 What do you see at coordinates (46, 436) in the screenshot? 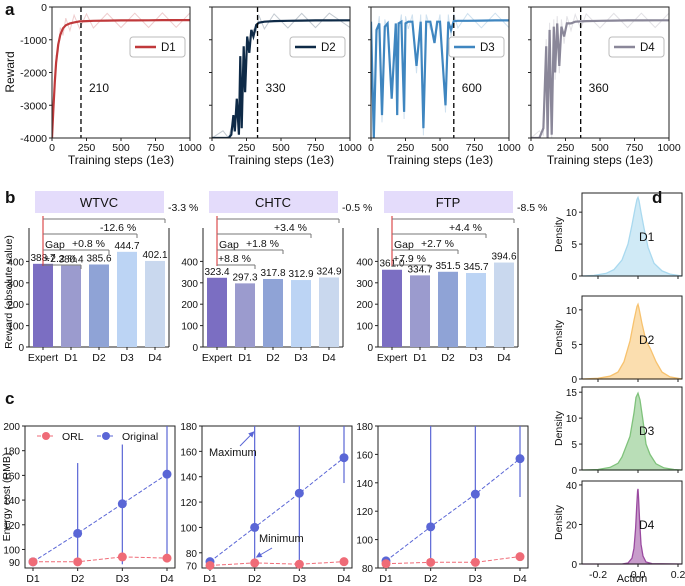
I see `legend-marker-ORL` at bounding box center [46, 436].